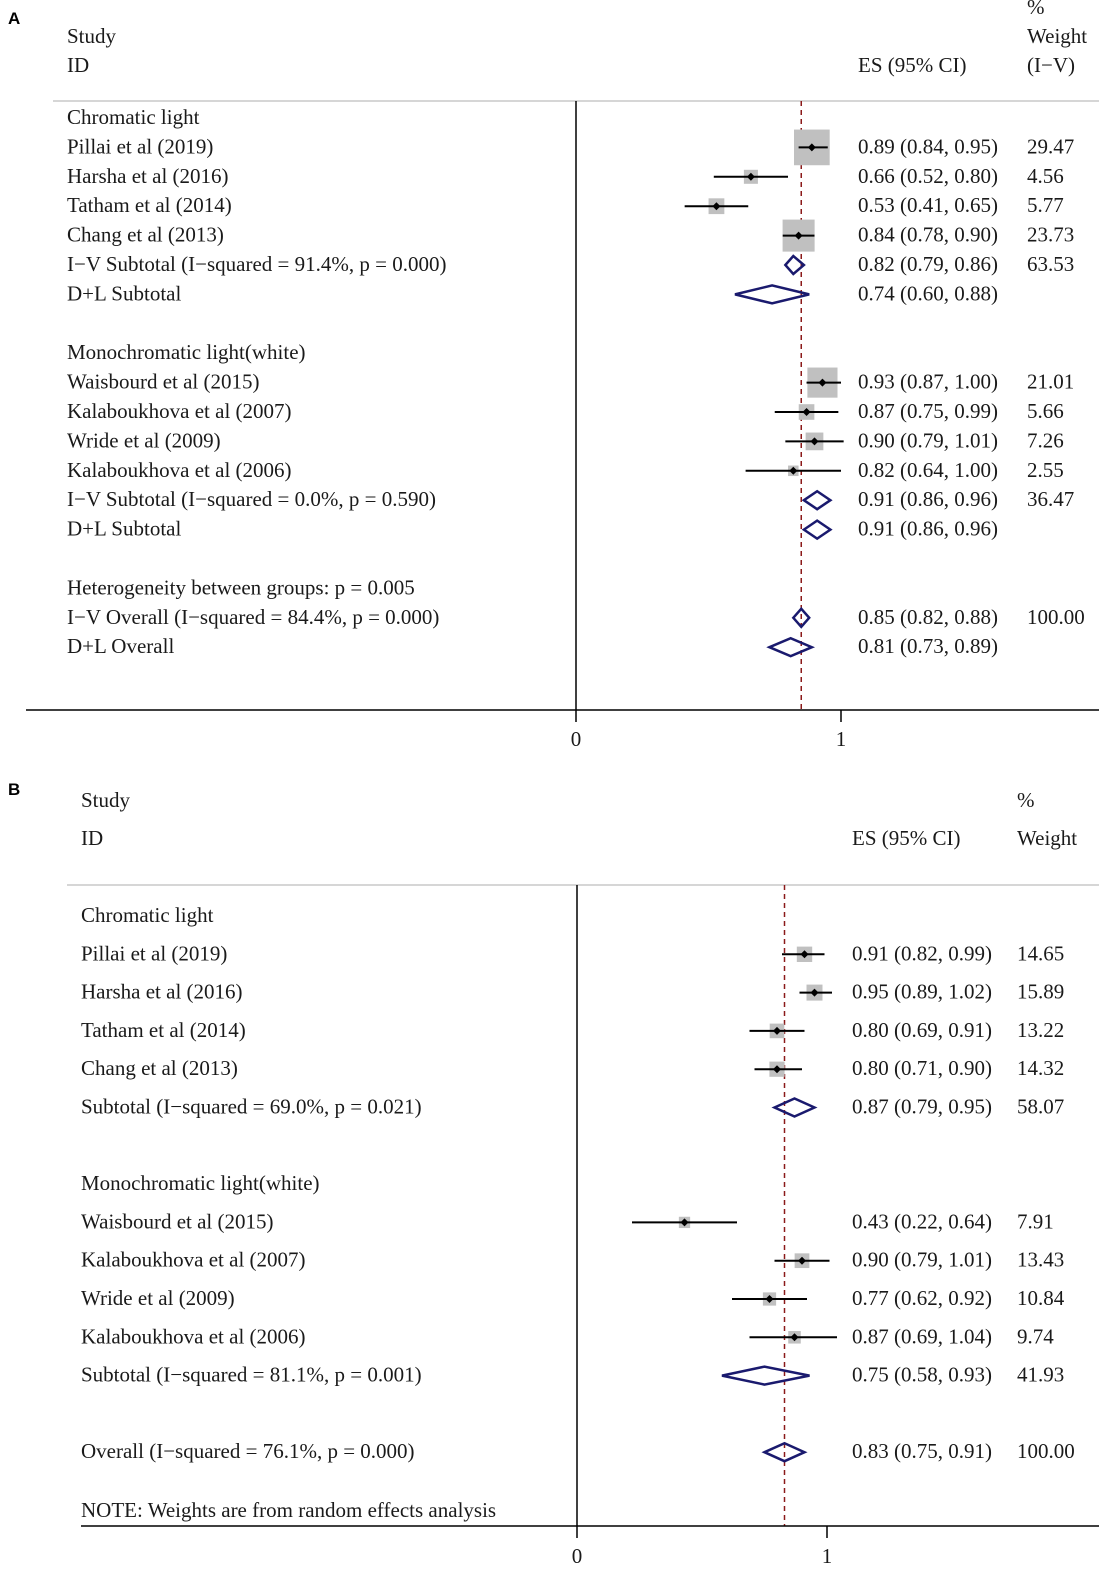 This screenshot has width=1110, height=1583. I want to click on panel-a-header-weight-pct: %, so click(1036, 9).